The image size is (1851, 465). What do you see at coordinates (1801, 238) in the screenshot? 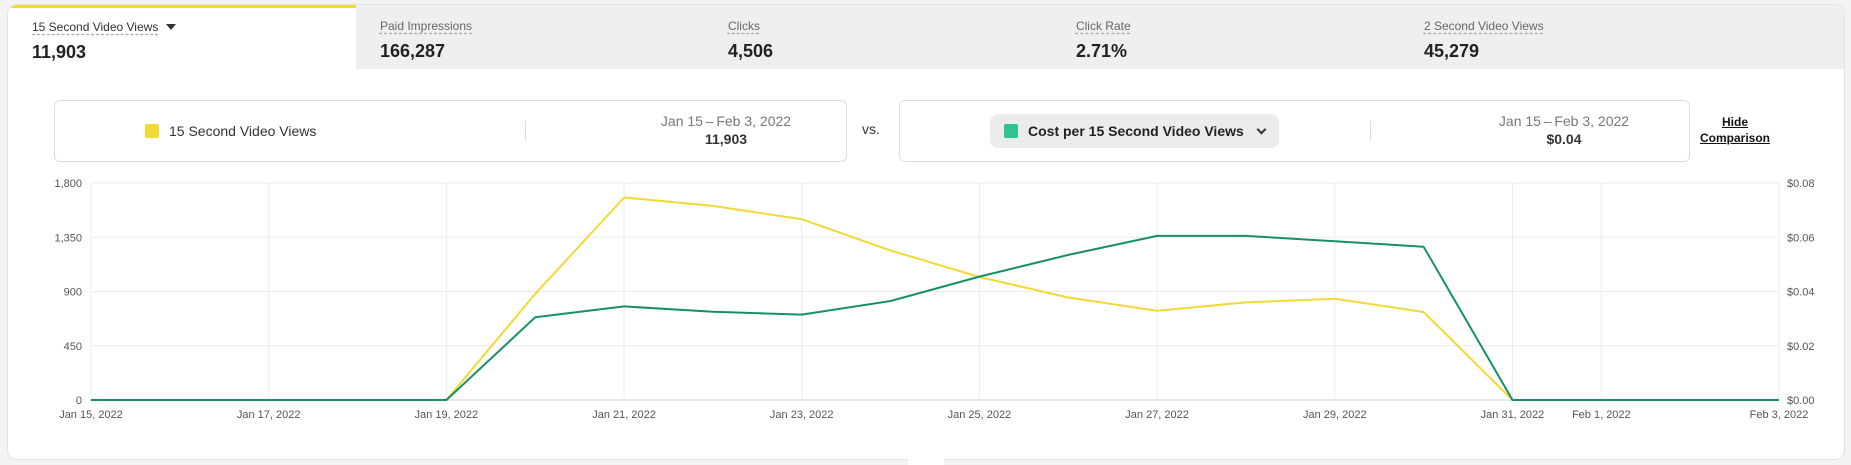
I see `y-right-tick-label: $0.06` at bounding box center [1801, 238].